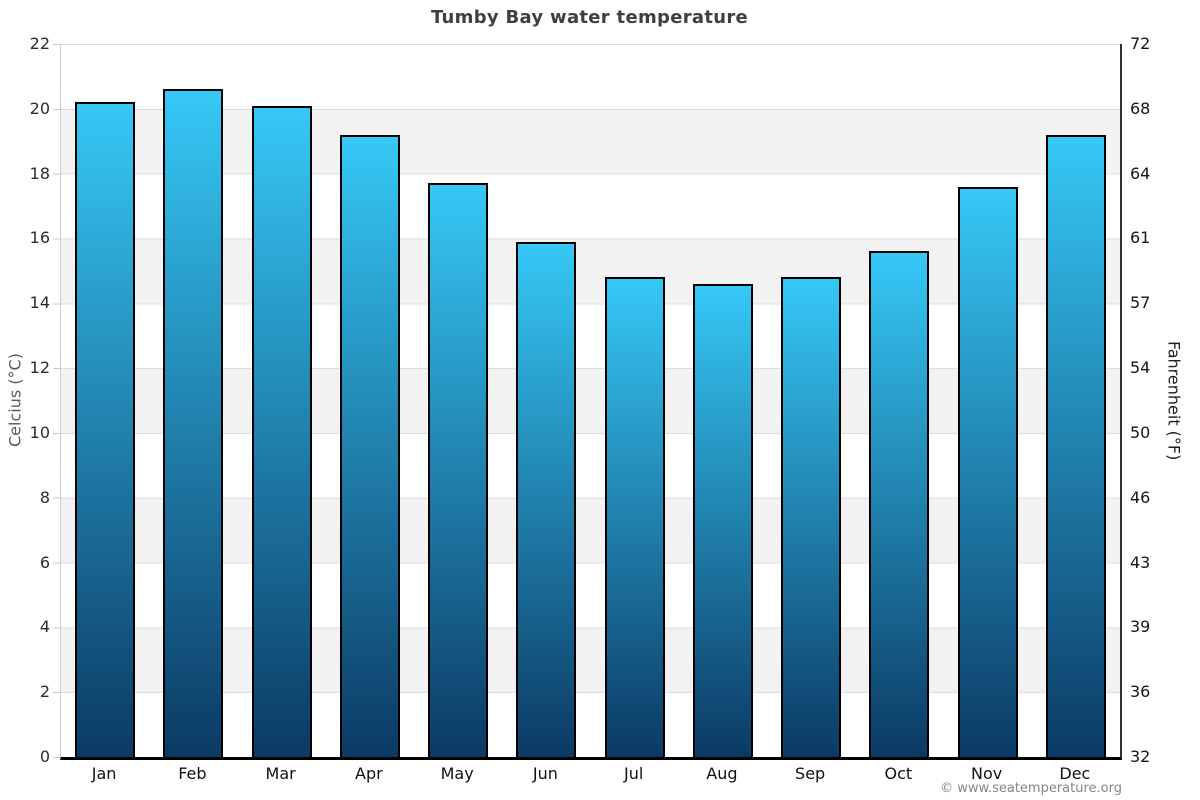  I want to click on bar-slot-may, so click(458, 400).